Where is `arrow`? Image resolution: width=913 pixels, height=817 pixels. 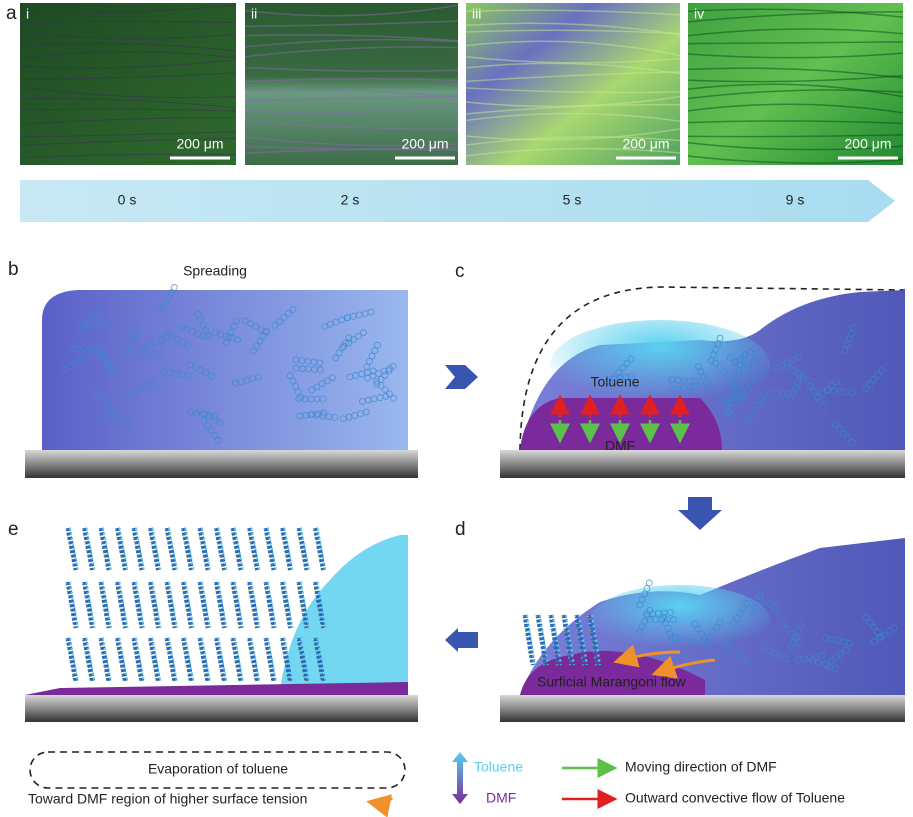
arrow is located at coordinates (461, 640).